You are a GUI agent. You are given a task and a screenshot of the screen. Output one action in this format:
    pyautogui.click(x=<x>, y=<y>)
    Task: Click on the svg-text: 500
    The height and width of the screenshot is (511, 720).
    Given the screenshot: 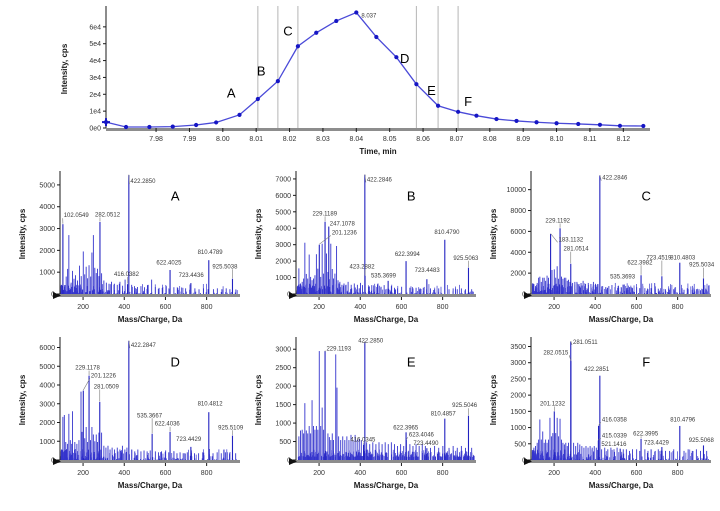 What is the action you would take?
    pyautogui.click(x=285, y=442)
    